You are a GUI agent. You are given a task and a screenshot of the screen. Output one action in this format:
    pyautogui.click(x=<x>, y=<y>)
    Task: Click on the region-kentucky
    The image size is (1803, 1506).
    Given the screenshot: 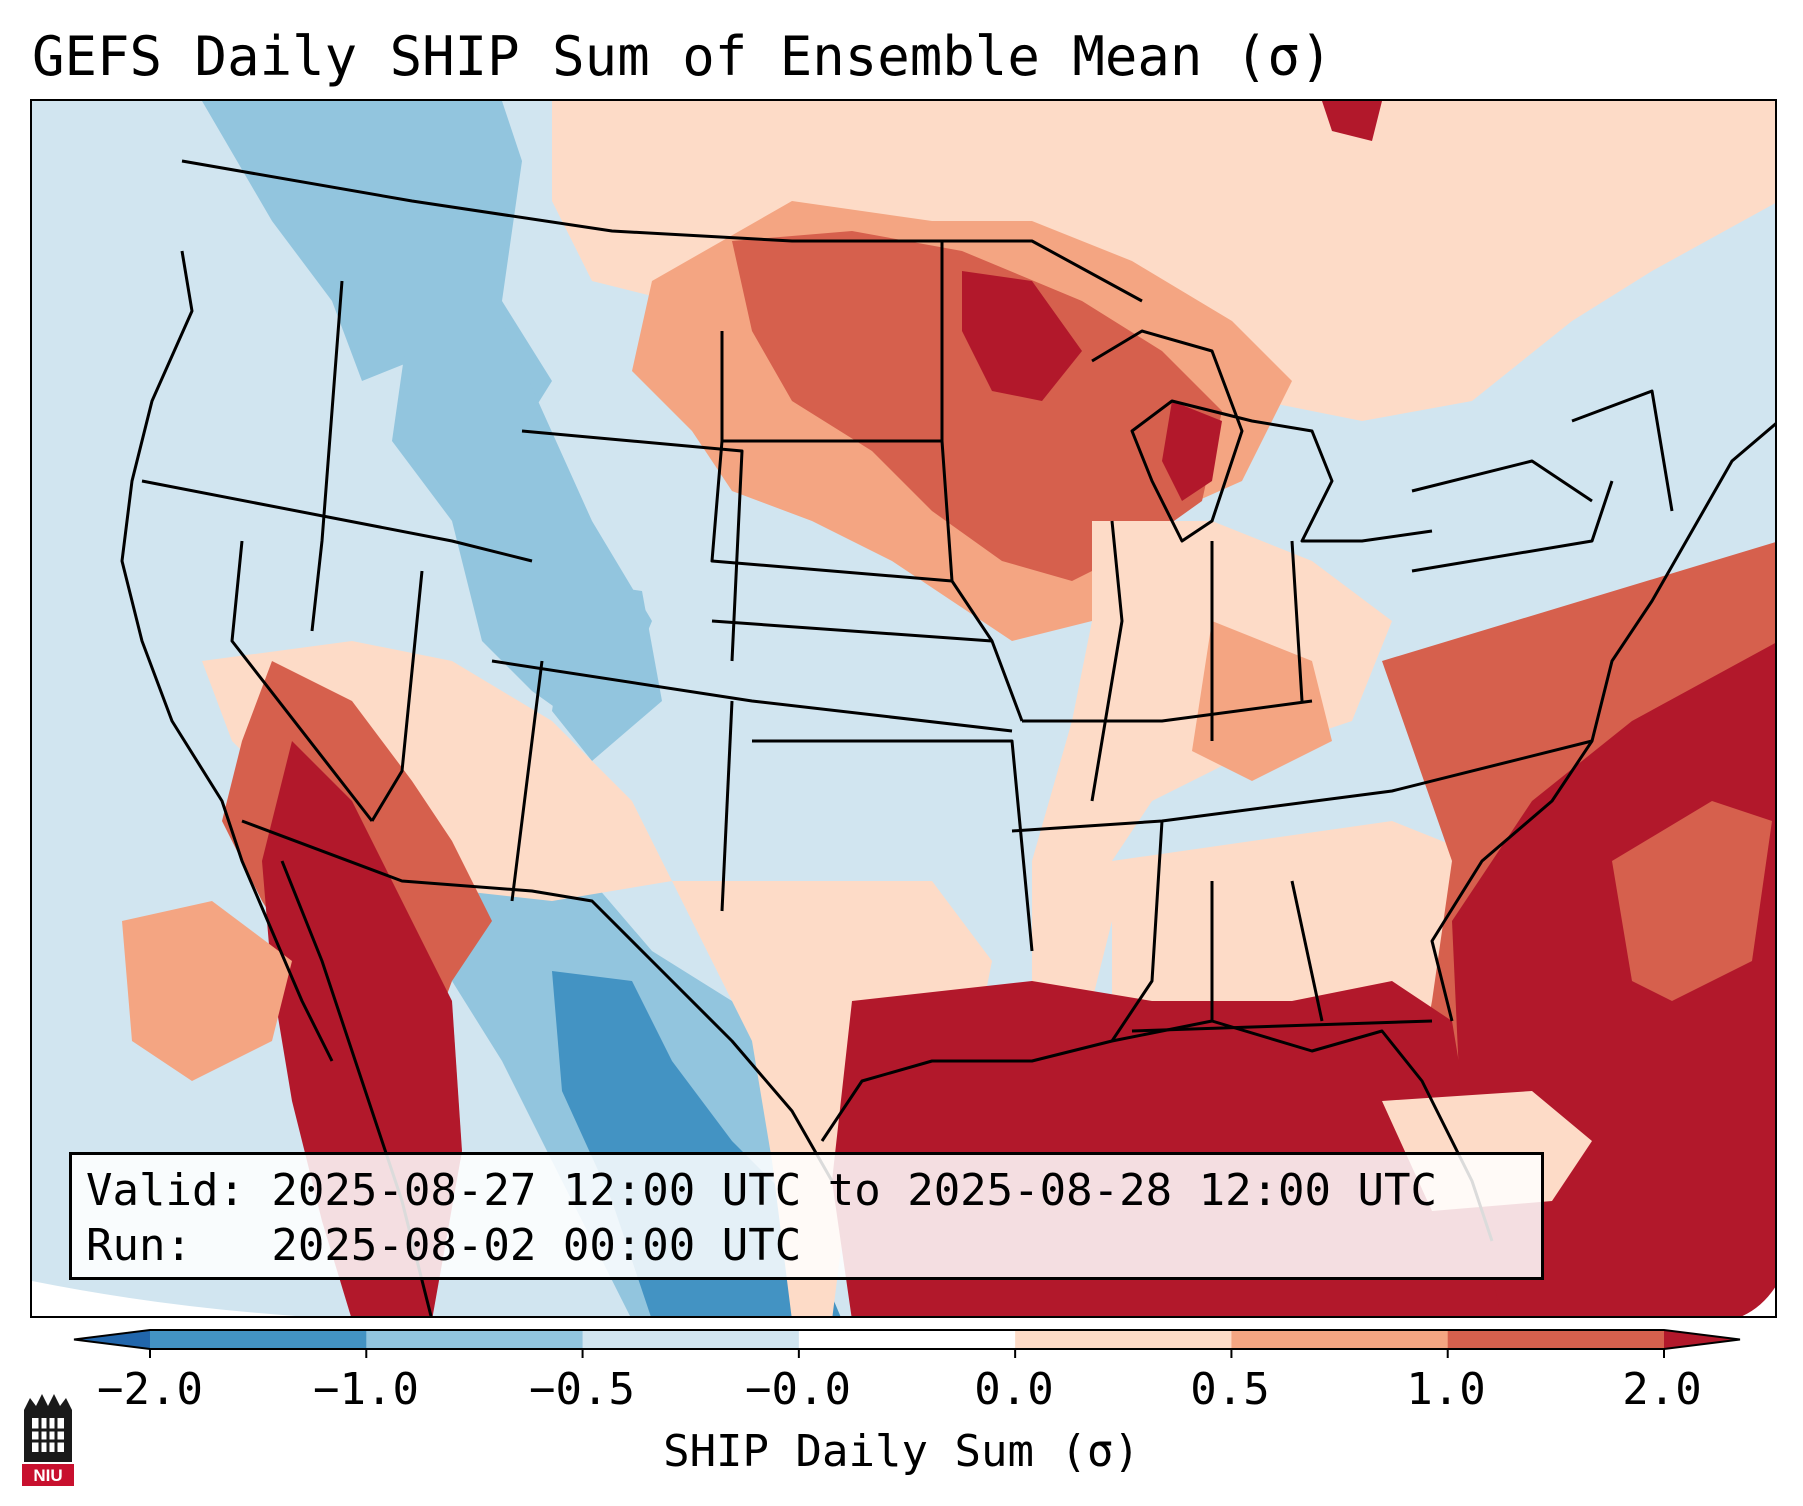 What is the action you would take?
    pyautogui.click(x=1262, y=701)
    